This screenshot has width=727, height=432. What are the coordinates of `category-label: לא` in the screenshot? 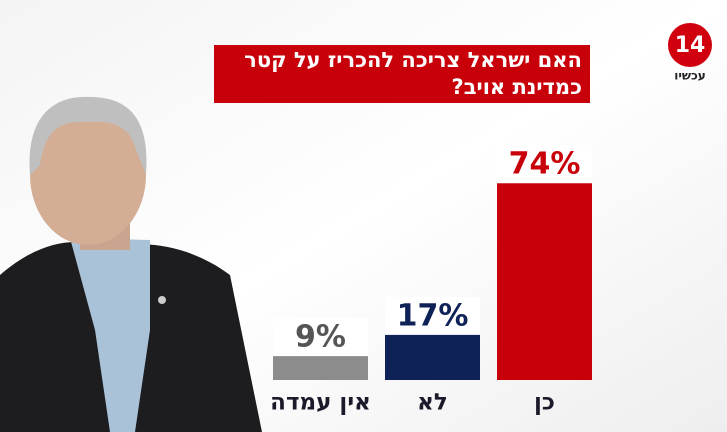 It's located at (432, 403).